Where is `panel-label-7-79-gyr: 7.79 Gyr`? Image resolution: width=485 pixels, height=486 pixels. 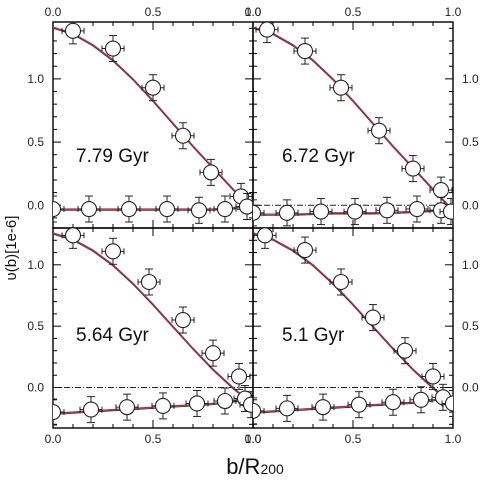
panel-label-7-79-gyr: 7.79 Gyr is located at coordinates (113, 156).